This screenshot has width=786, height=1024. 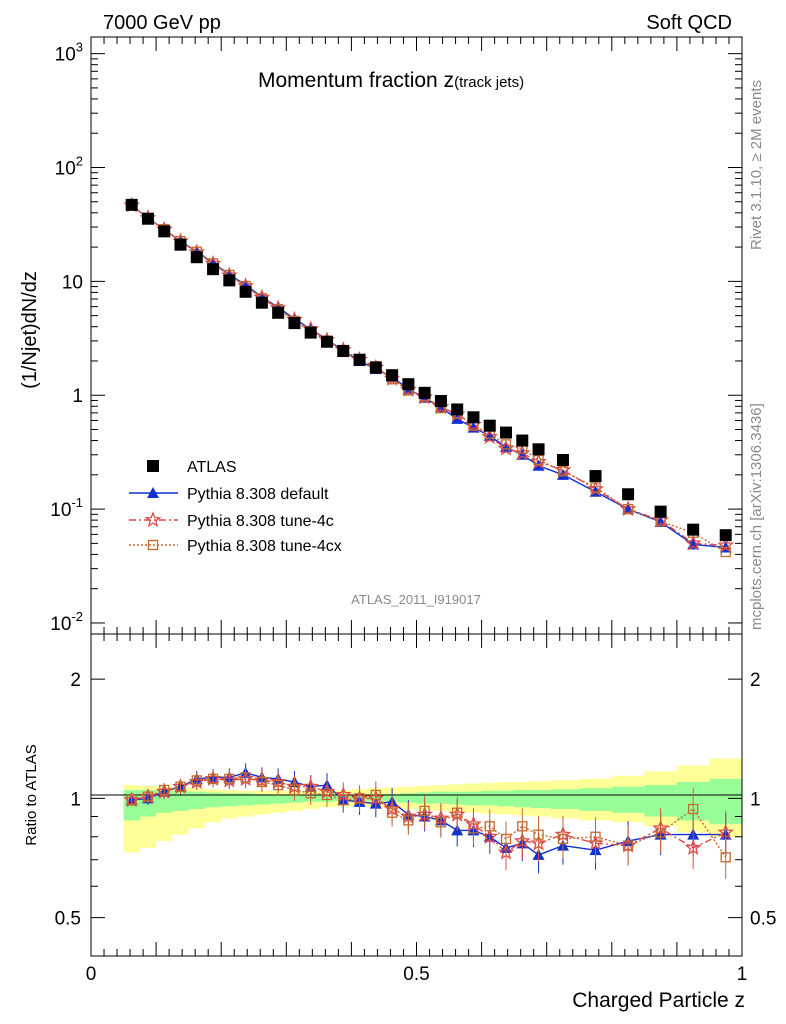 What do you see at coordinates (75, 680) in the screenshot?
I see `ratio-y-tick-label: 2` at bounding box center [75, 680].